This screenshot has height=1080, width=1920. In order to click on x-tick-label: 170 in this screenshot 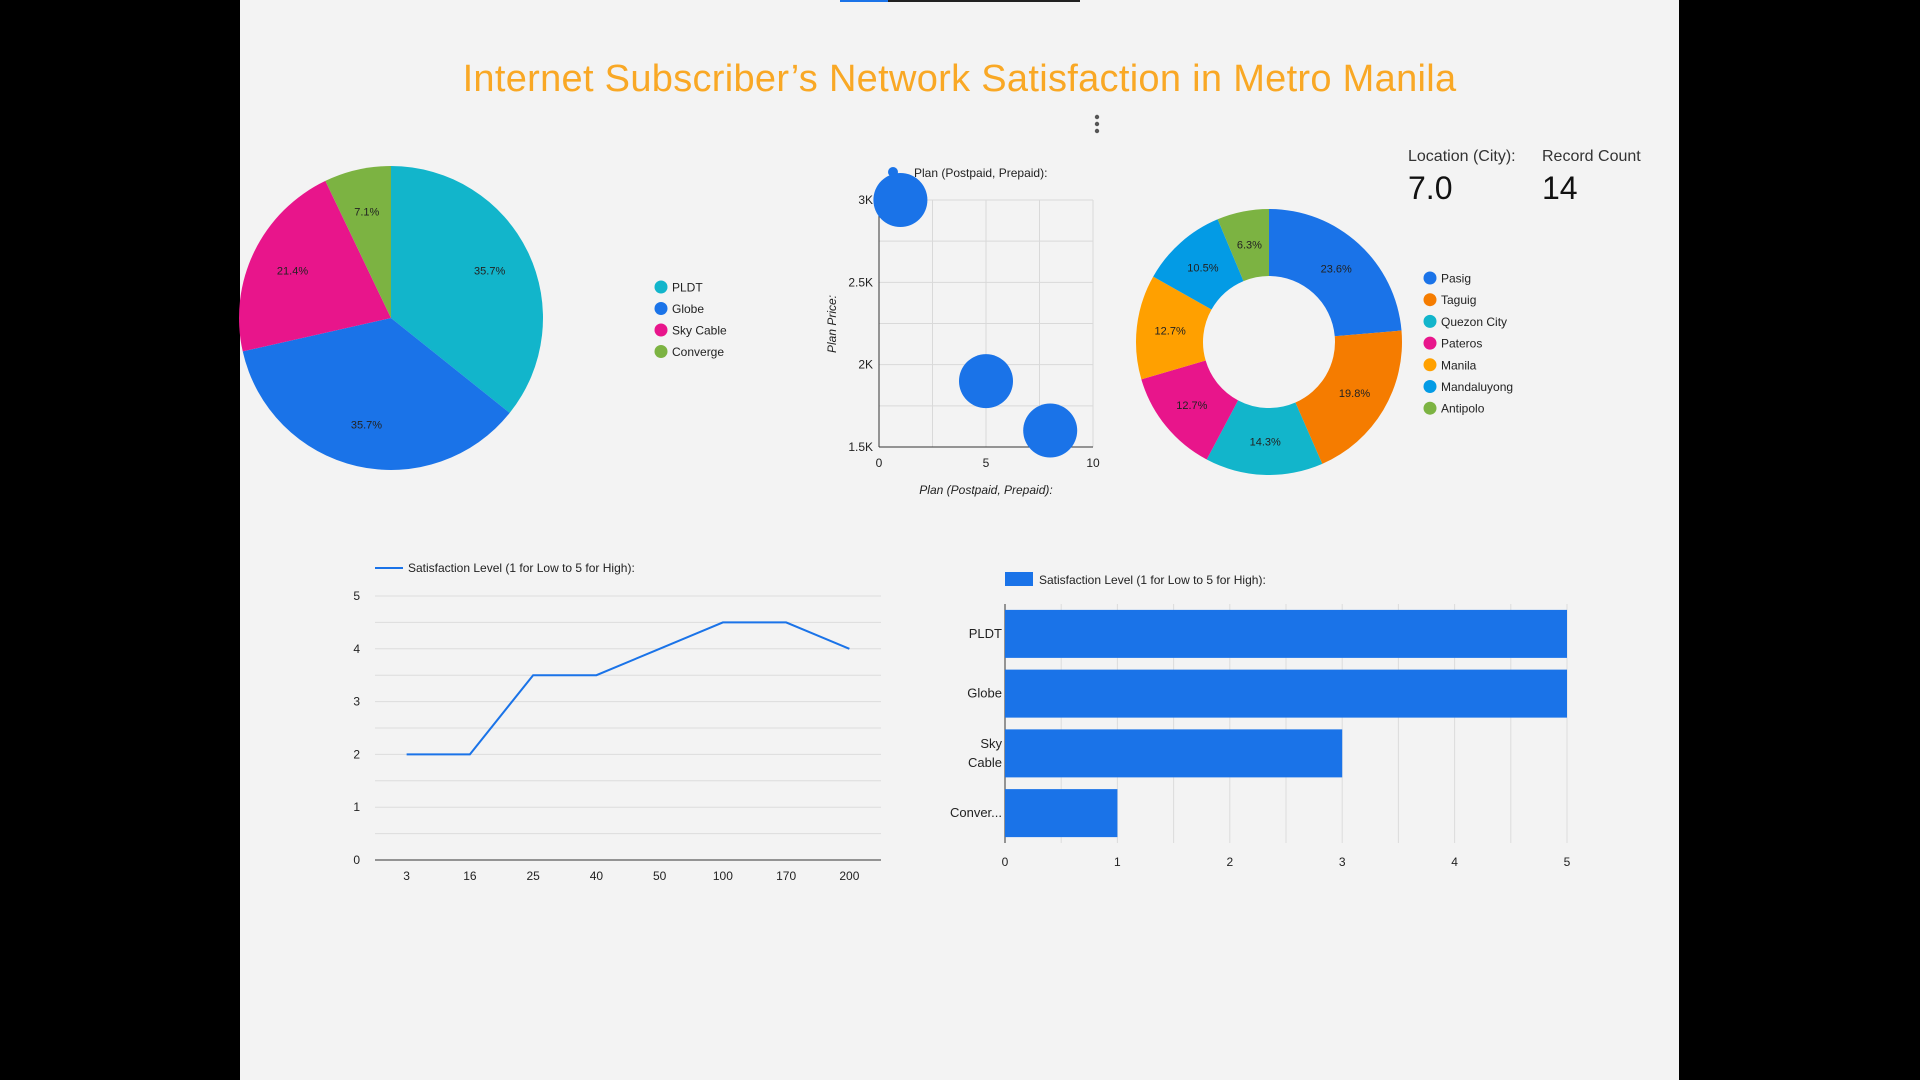, I will do `click(786, 876)`.